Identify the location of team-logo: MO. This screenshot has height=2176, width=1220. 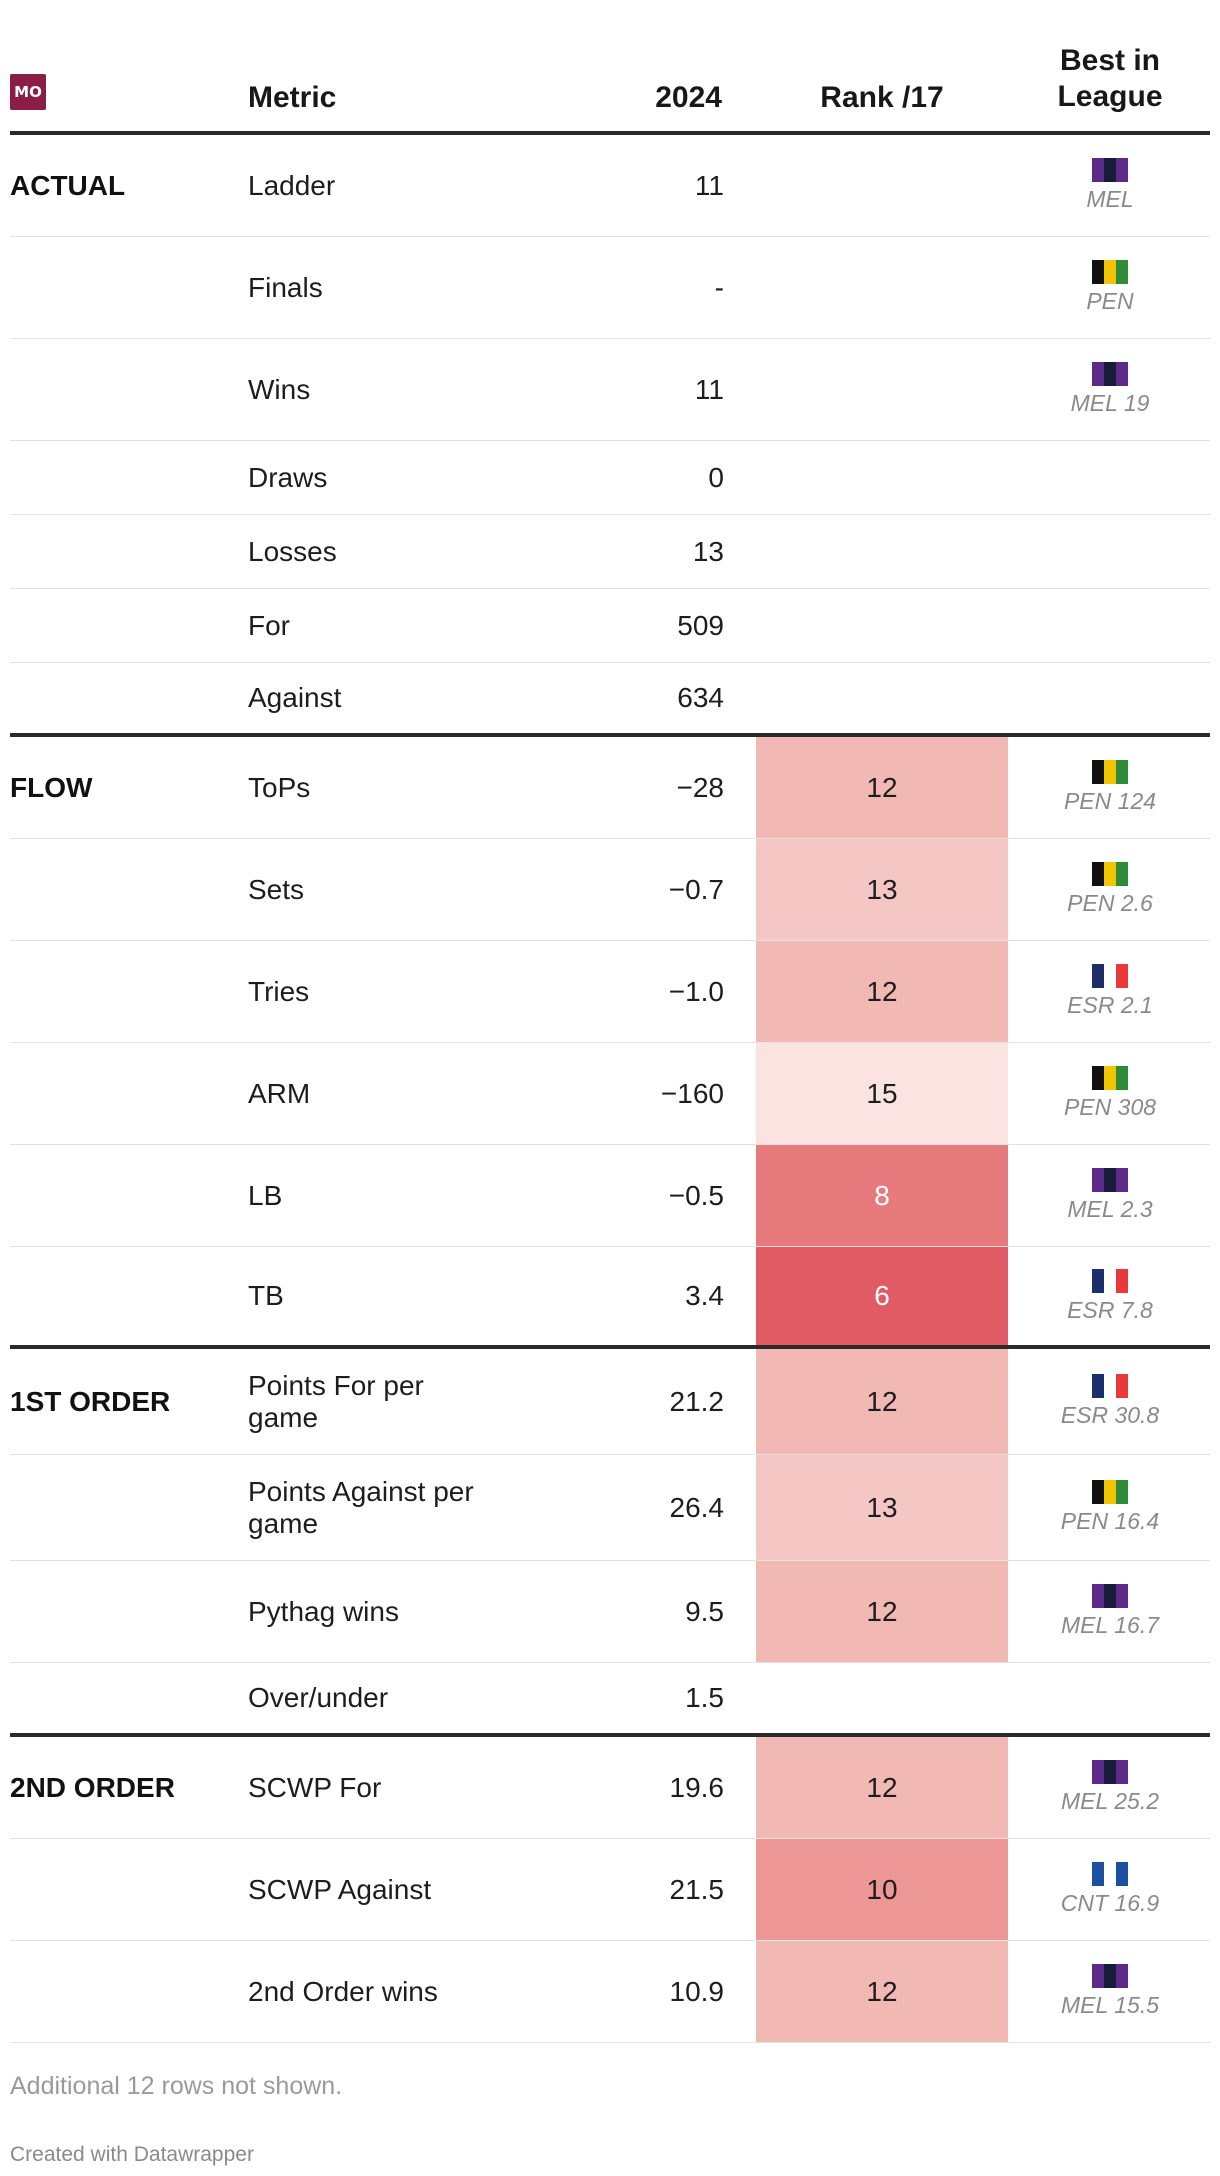
(28, 92).